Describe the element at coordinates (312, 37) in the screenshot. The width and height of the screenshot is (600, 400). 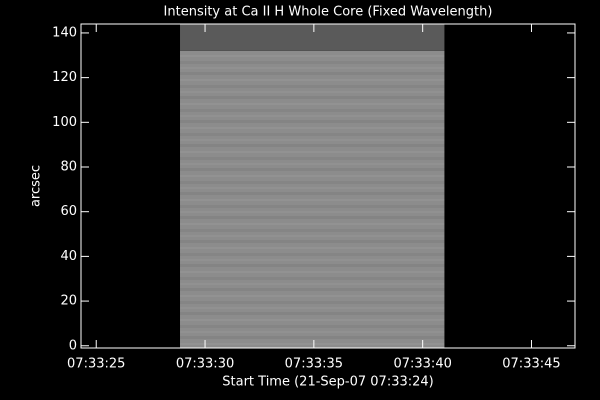
I see `image-band` at that location.